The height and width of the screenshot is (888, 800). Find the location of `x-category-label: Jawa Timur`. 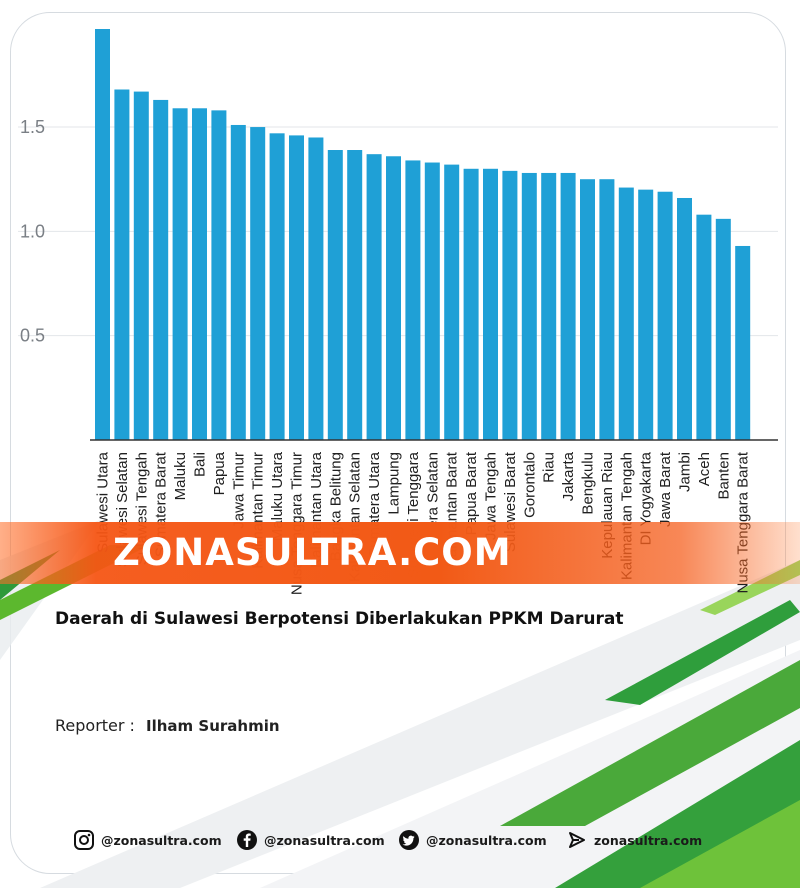

x-category-label: Jawa Timur is located at coordinates (238, 490).